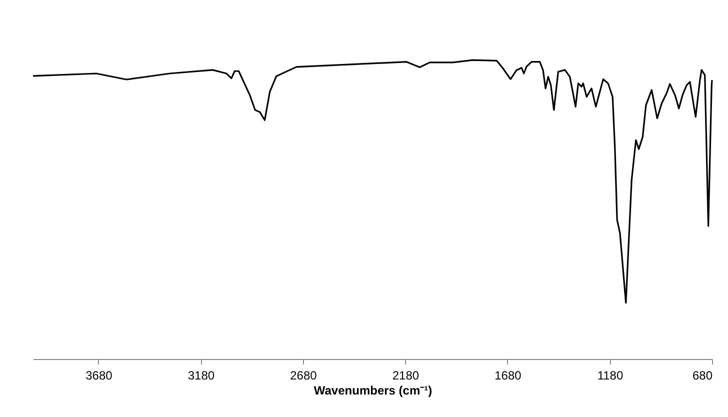 The image size is (728, 417). What do you see at coordinates (508, 375) in the screenshot?
I see `x-tick-label: 1680` at bounding box center [508, 375].